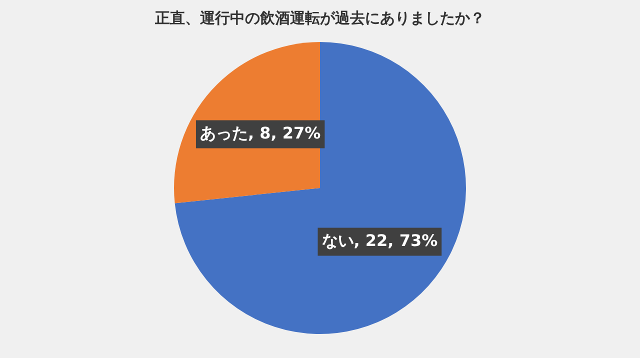 The width and height of the screenshot is (640, 358). What do you see at coordinates (380, 240) in the screenshot?
I see `slice-label: ない, 22, 73%` at bounding box center [380, 240].